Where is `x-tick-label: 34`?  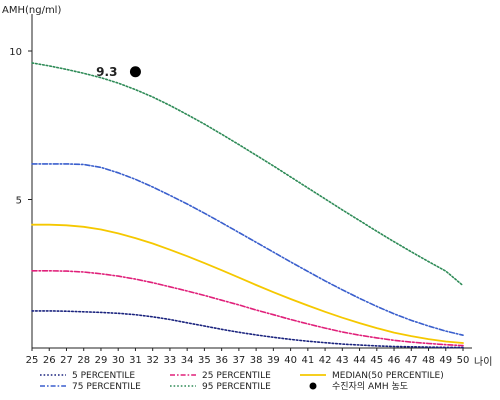
x-tick-label: 34 is located at coordinates (187, 360).